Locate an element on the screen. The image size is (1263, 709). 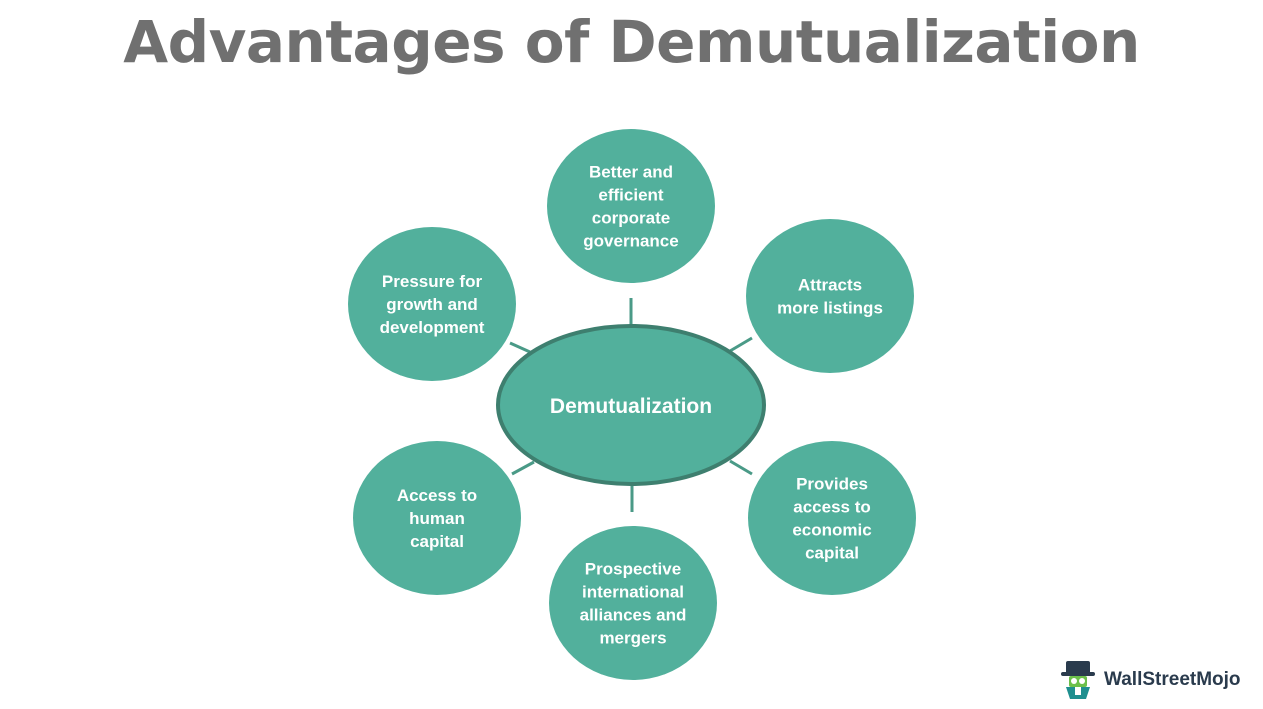
node-label-growth-line-1: growth and is located at coordinates (432, 304).